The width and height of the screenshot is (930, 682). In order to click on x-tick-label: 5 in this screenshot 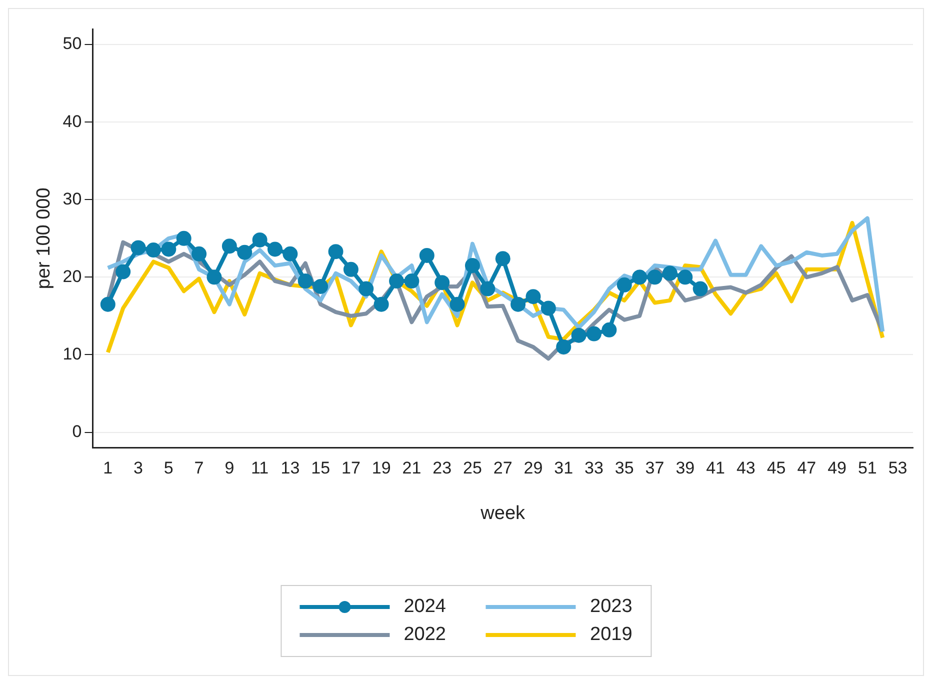, I will do `click(169, 468)`.